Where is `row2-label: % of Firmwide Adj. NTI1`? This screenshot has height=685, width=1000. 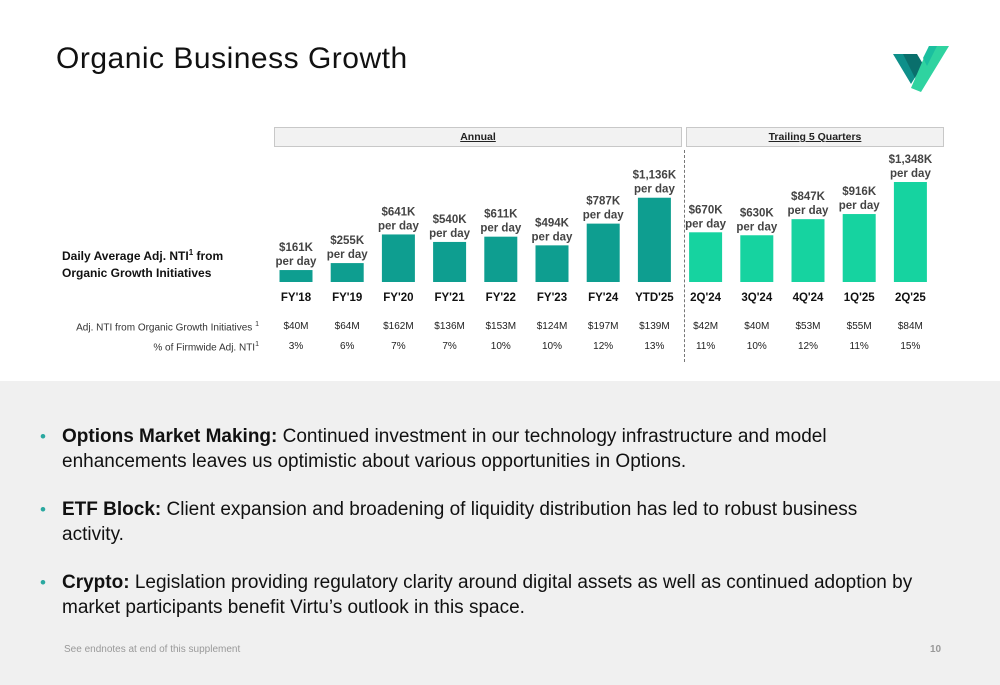
row2-label: % of Firmwide Adj. NTI1 is located at coordinates (206, 347).